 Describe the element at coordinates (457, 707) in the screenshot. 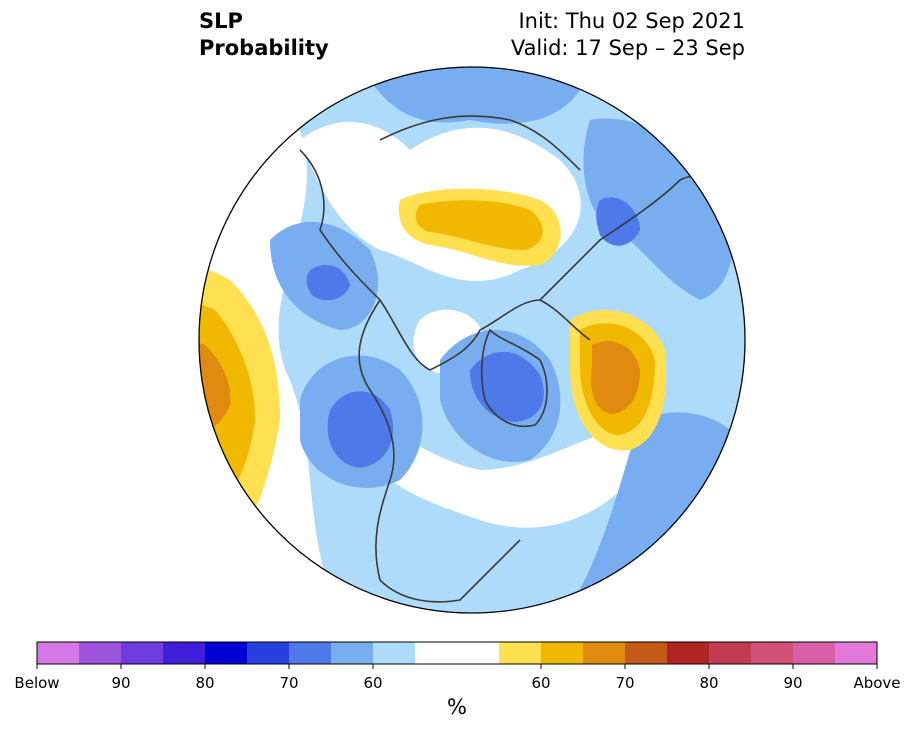

I see `colorbar-unit: %` at that location.